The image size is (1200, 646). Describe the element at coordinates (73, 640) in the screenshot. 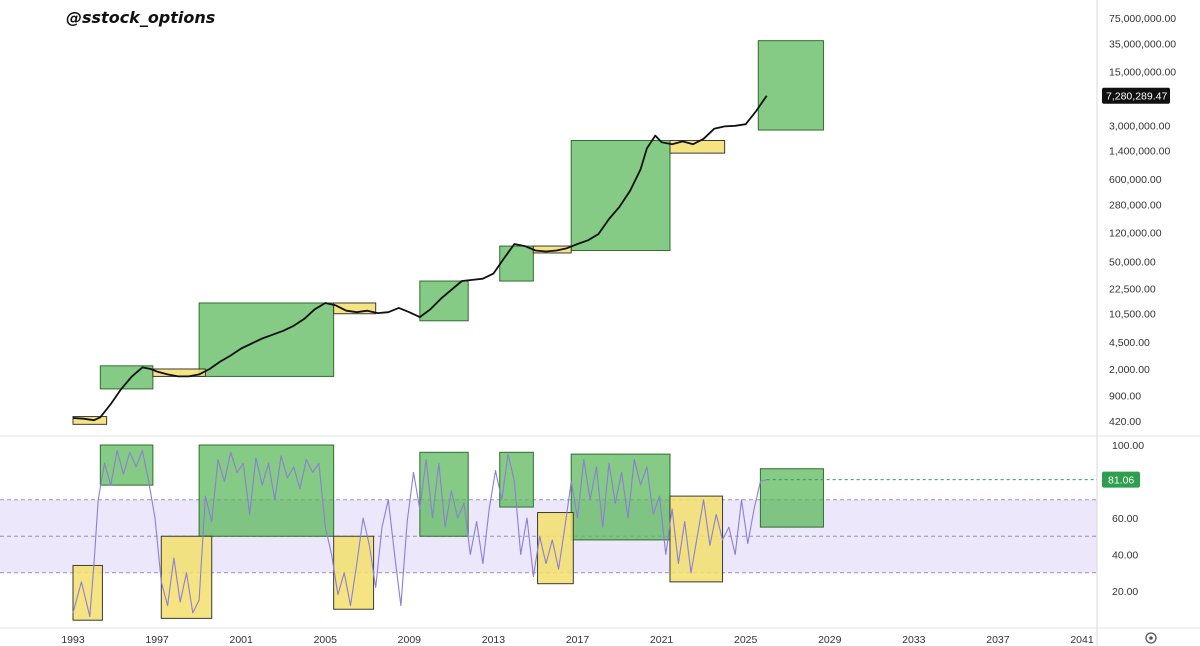

I see `time-tick-label: 1993` at that location.